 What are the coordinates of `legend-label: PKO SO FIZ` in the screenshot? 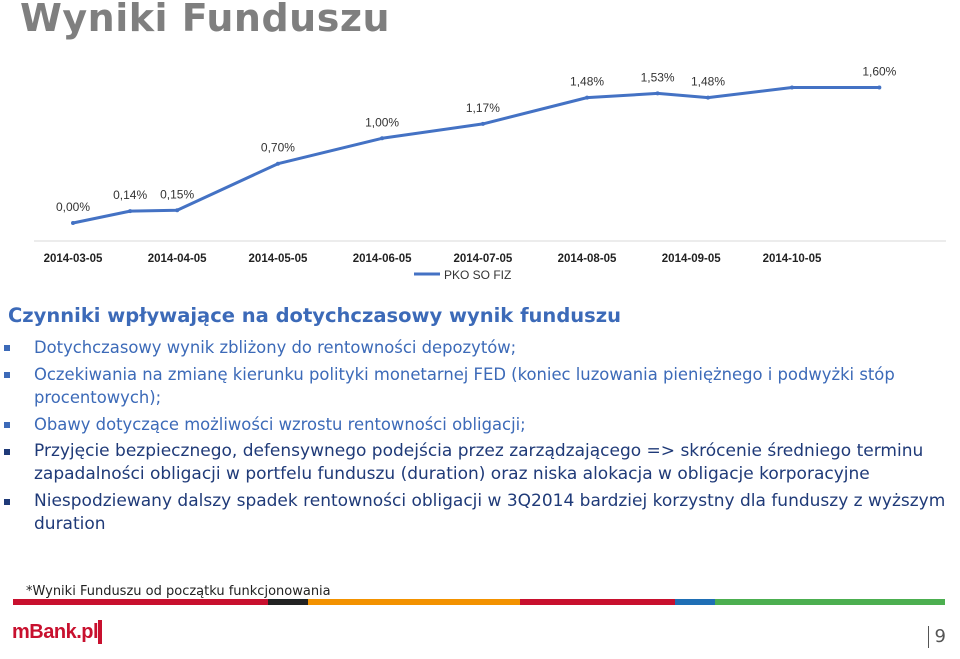 It's located at (477, 275).